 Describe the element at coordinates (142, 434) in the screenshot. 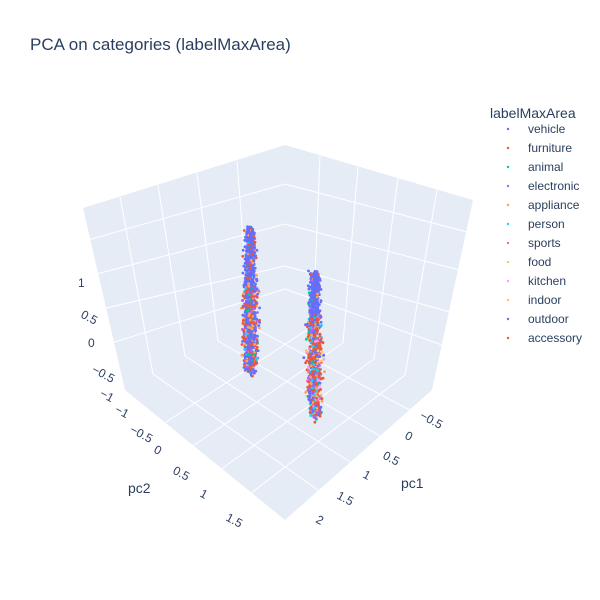

I see `pc2-tick: −0.5` at that location.